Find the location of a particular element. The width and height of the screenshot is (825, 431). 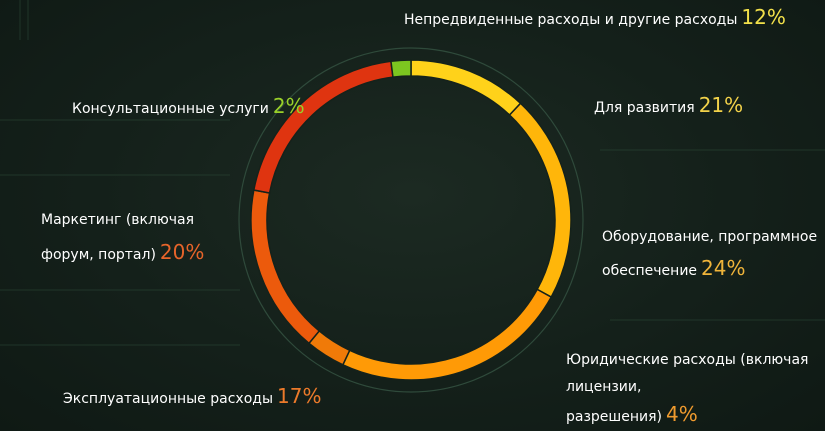

label-consulting: Консультационные услуги 2% is located at coordinates (188, 108).